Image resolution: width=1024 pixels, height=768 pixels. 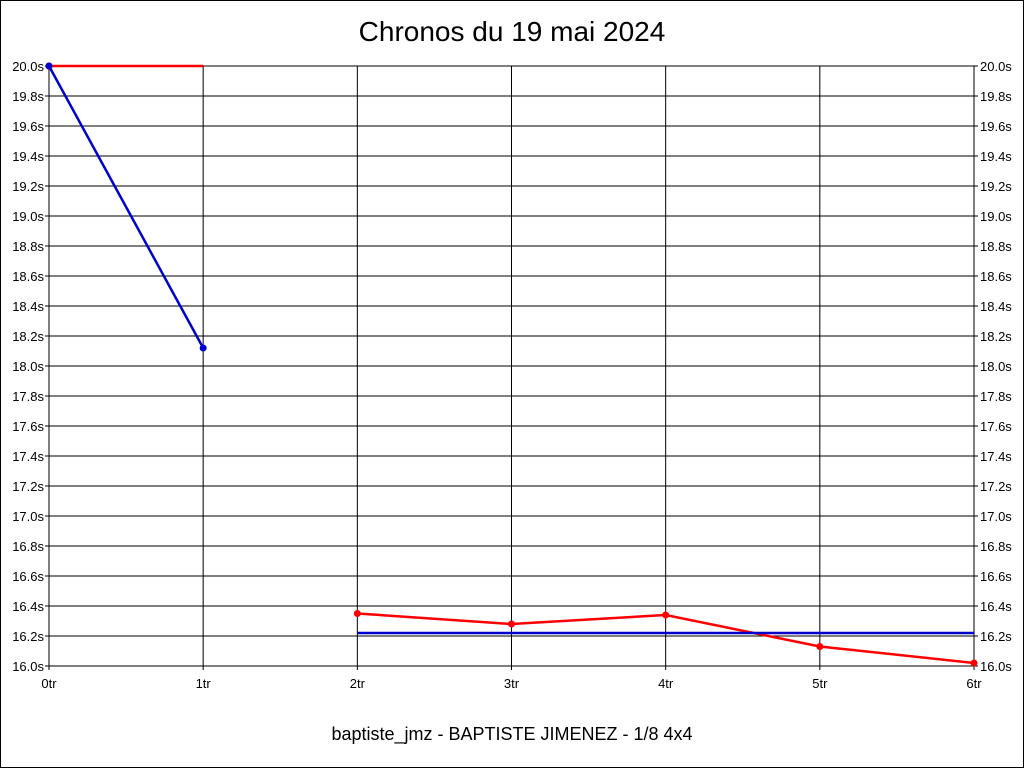 What do you see at coordinates (996, 276) in the screenshot?
I see `y-tick-label-right: 18.6s` at bounding box center [996, 276].